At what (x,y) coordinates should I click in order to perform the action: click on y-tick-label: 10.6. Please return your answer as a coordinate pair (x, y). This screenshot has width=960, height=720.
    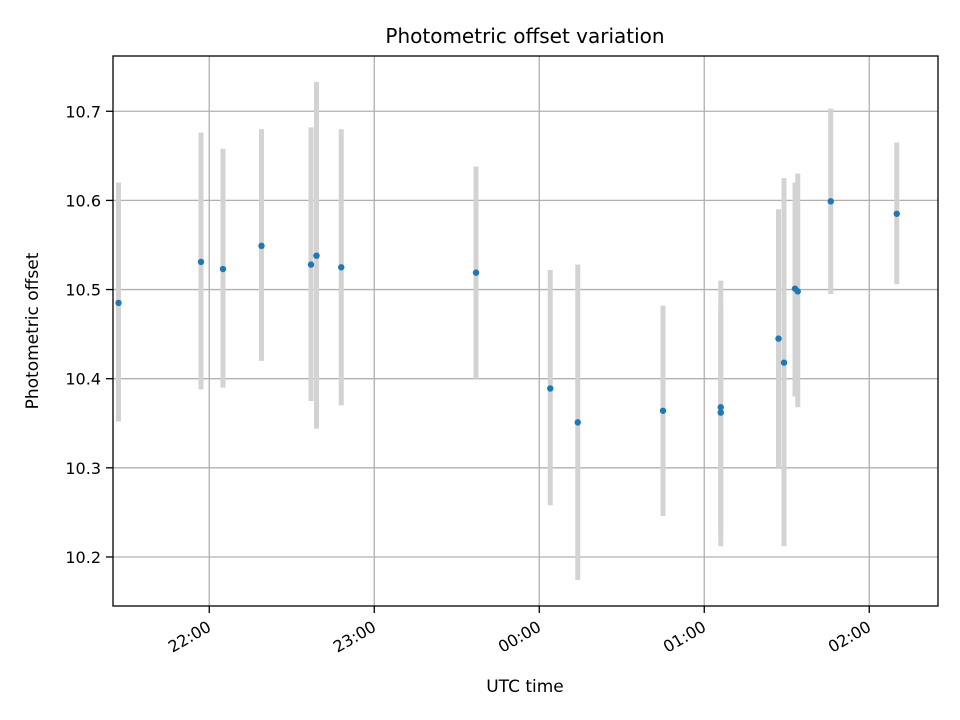
    Looking at the image, I should click on (83, 200).